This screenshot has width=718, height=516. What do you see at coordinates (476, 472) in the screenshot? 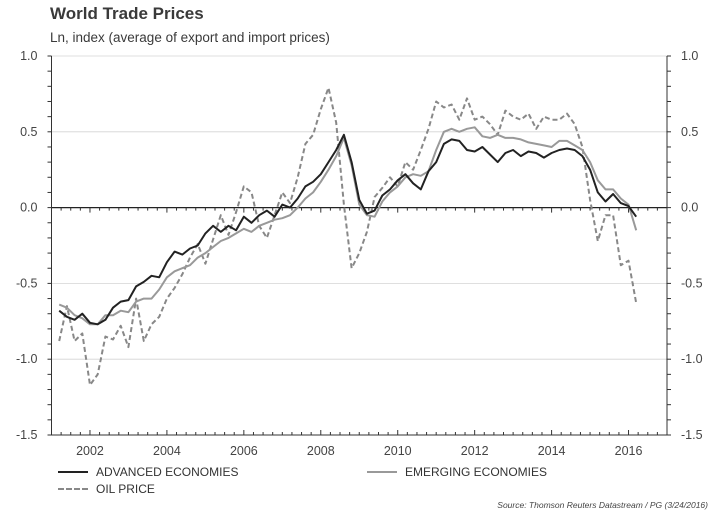
I see `legend-label-emerging: EMERGING ECONOMIES` at bounding box center [476, 472].